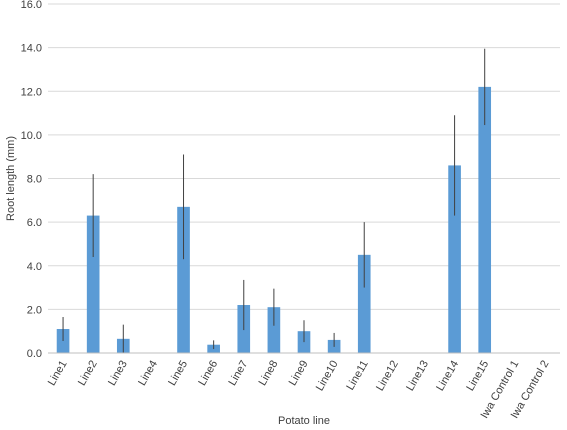 This screenshot has height=430, width=567. Describe the element at coordinates (364, 303) in the screenshot. I see `bar-line11` at that location.